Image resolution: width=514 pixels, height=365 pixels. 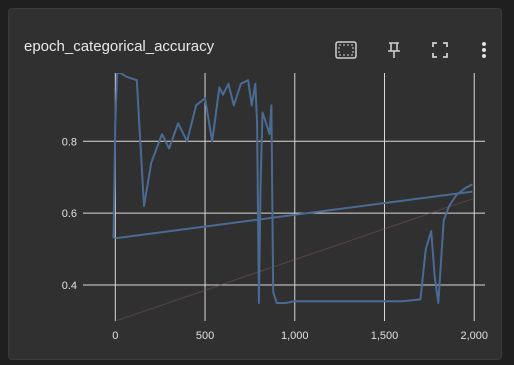 I want to click on card-toolbar, so click(x=407, y=50).